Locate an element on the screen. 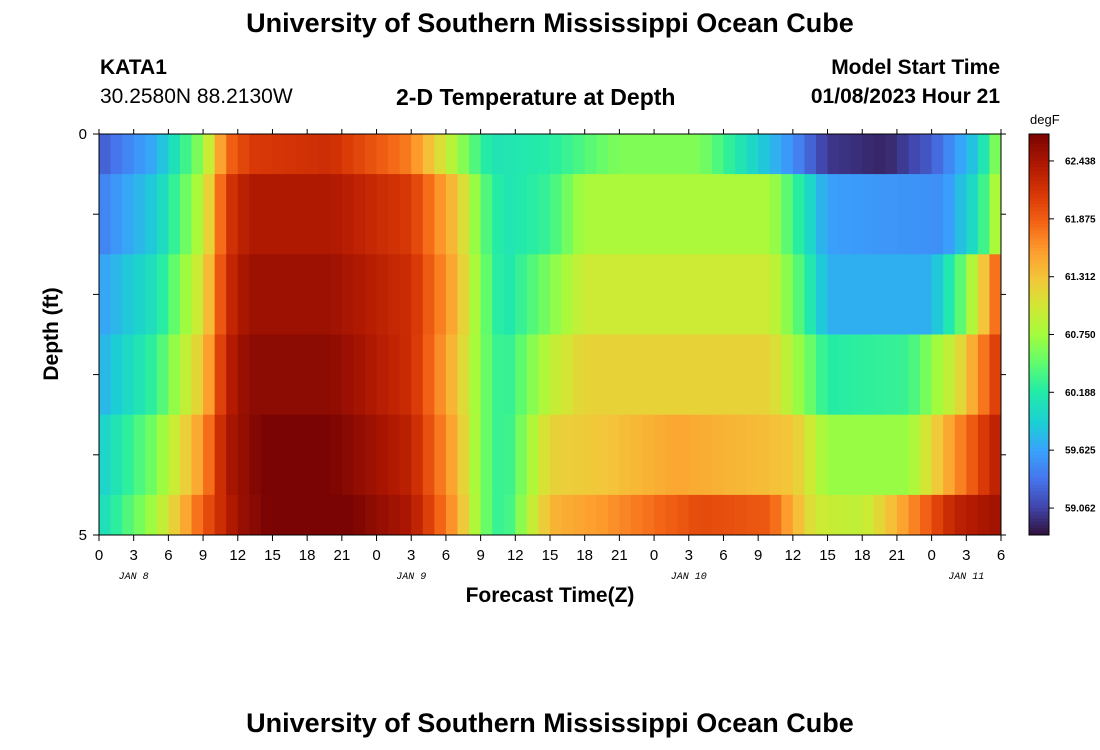 The image size is (1100, 750). heatmap-cell-layer0-h66 is located at coordinates (868, 154).